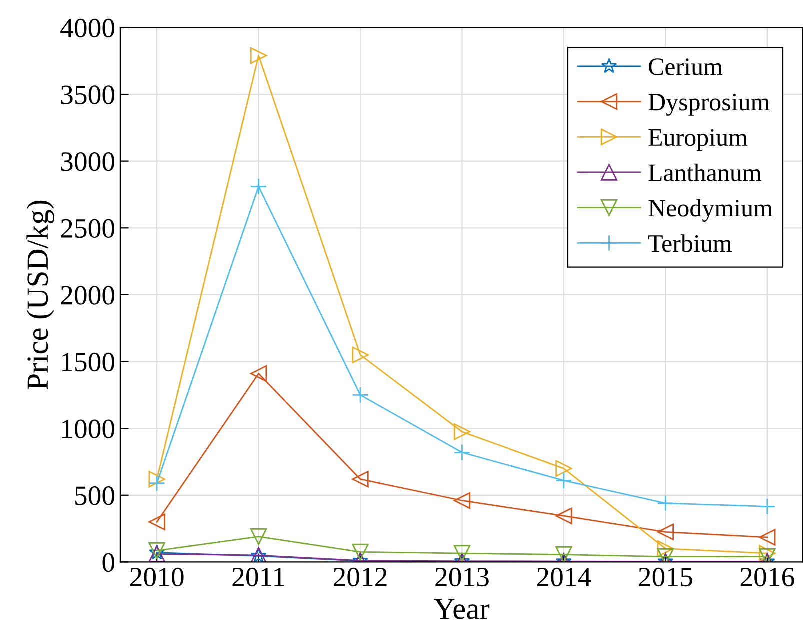 Image resolution: width=803 pixels, height=644 pixels. Describe the element at coordinates (360, 577) in the screenshot. I see `x-tick-label: 2012` at that location.